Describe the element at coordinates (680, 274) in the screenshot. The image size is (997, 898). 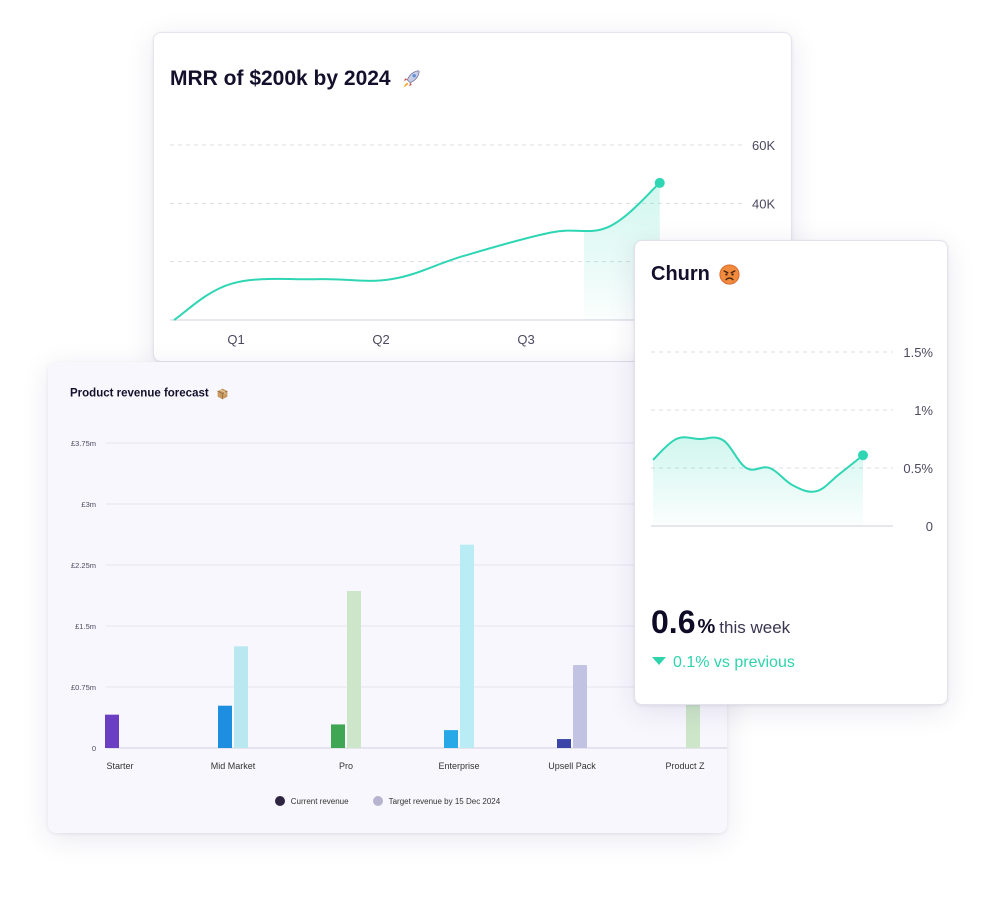
I see `churn-title-text: Churn` at that location.